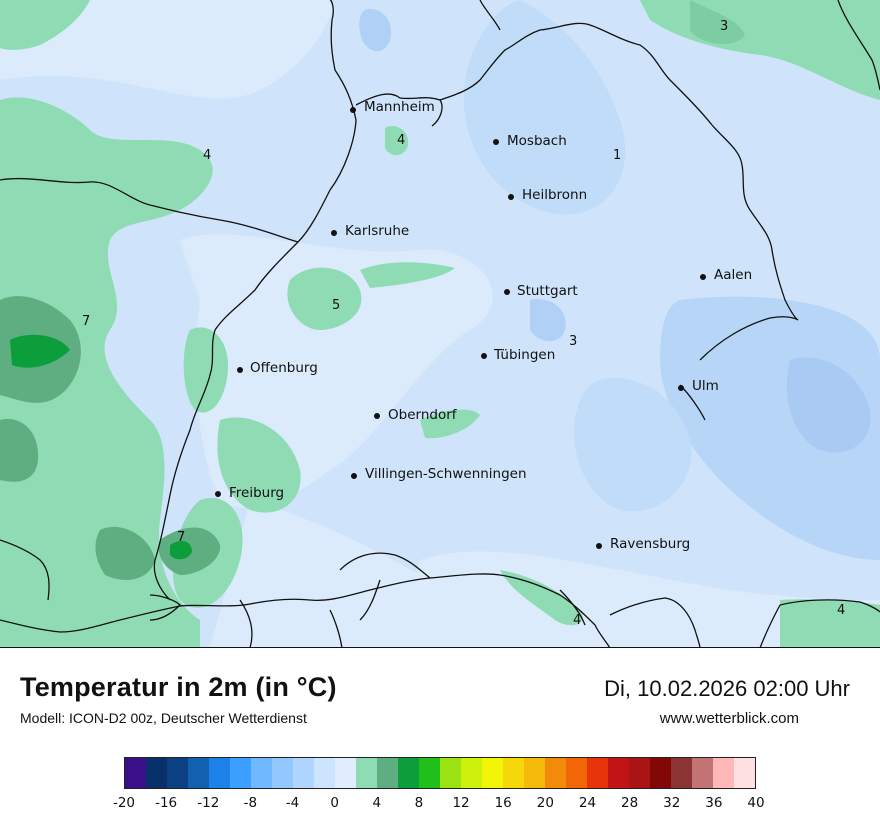 Image resolution: width=880 pixels, height=830 pixels. Describe the element at coordinates (537, 141) in the screenshot. I see `city-label-mosbach: Mosbach` at that location.